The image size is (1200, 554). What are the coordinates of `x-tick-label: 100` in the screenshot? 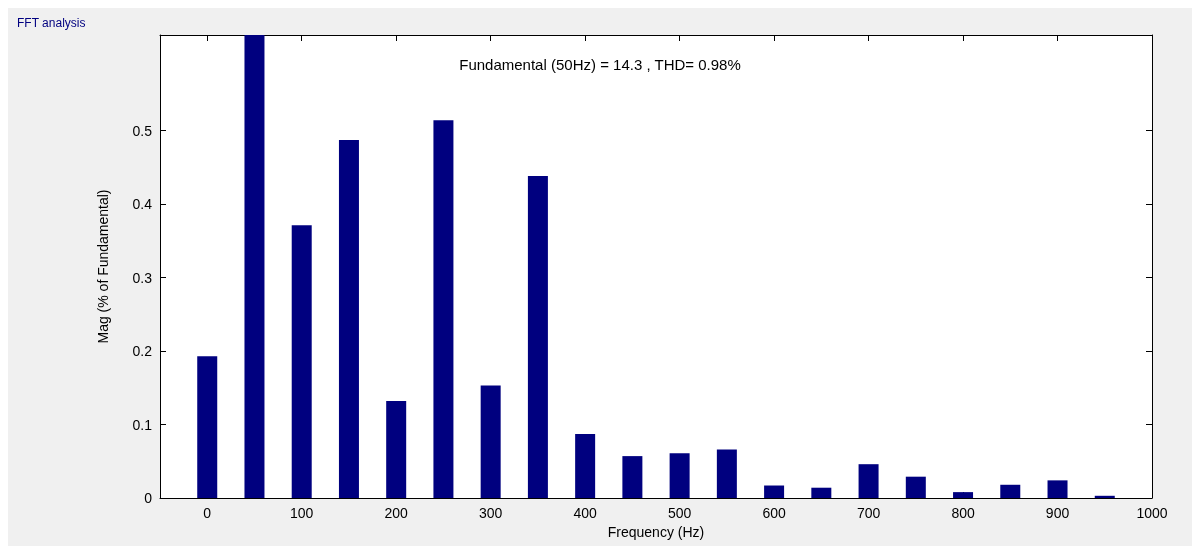 It's located at (302, 513).